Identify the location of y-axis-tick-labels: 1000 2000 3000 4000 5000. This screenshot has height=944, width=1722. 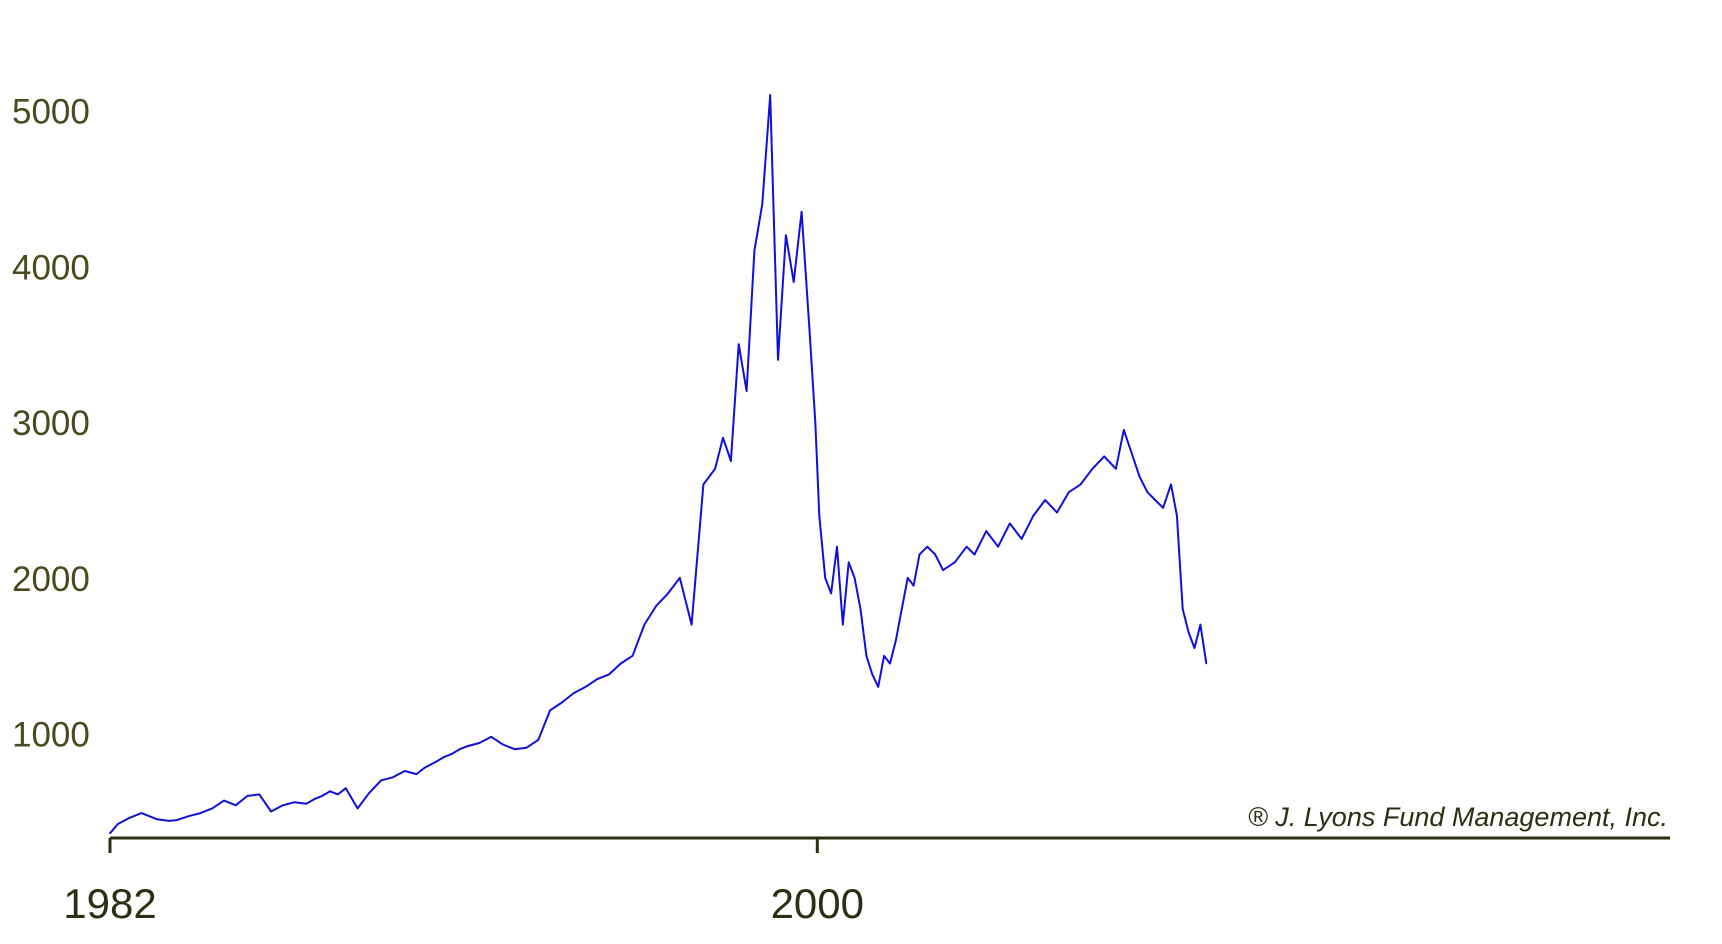
(51, 424).